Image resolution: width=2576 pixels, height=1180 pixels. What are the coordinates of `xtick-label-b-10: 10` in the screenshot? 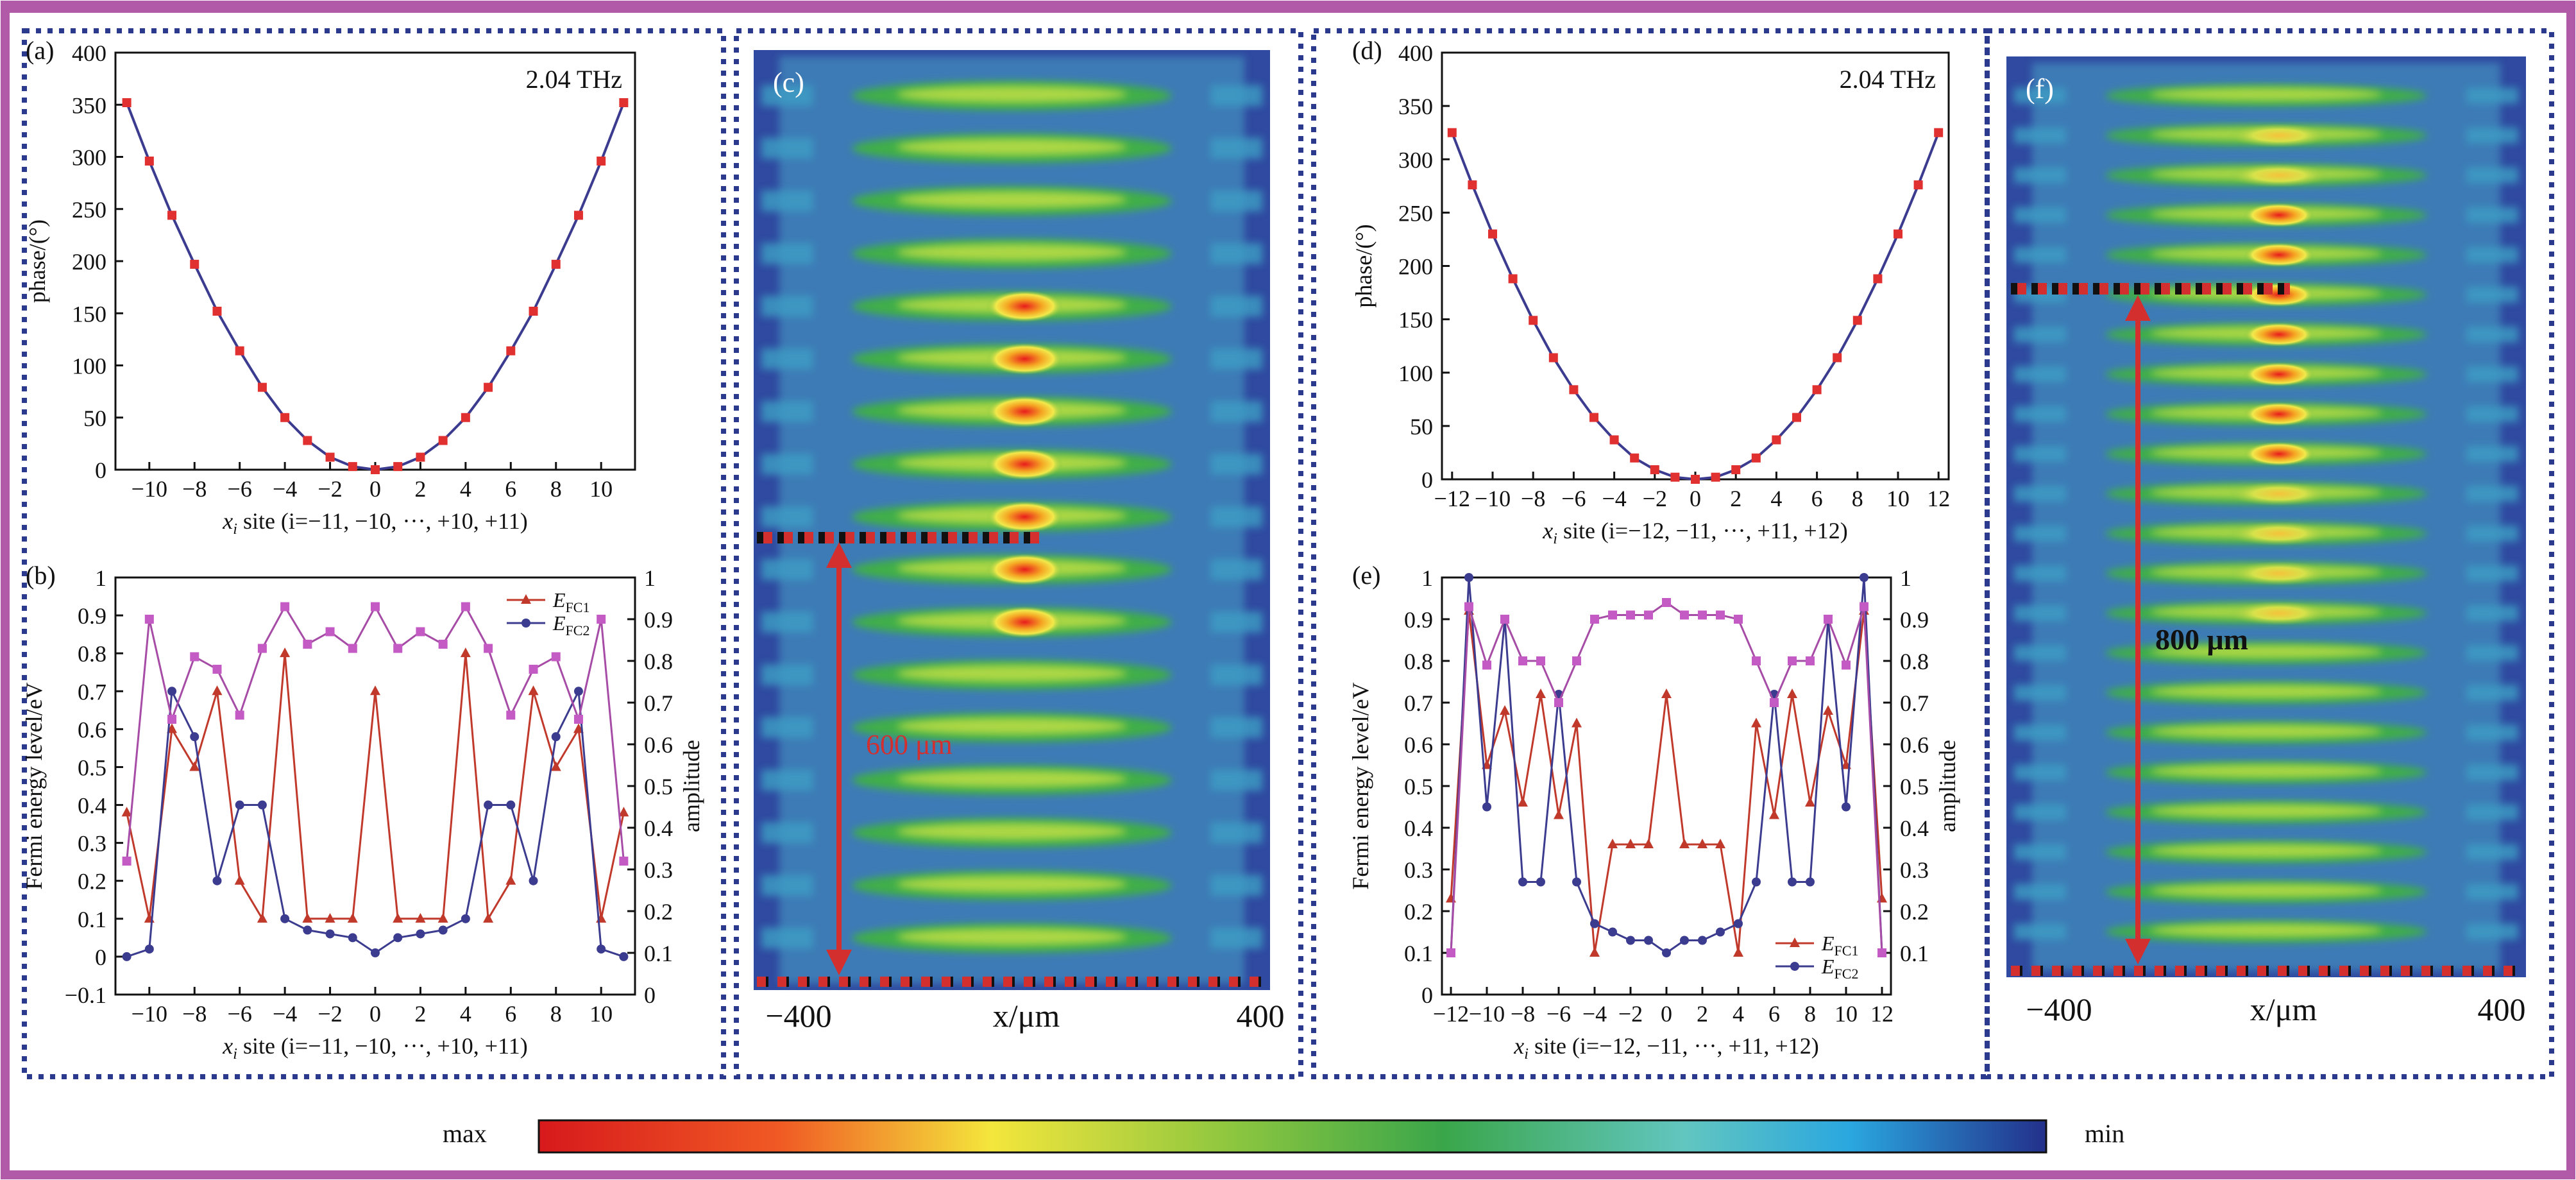 It's located at (601, 1014).